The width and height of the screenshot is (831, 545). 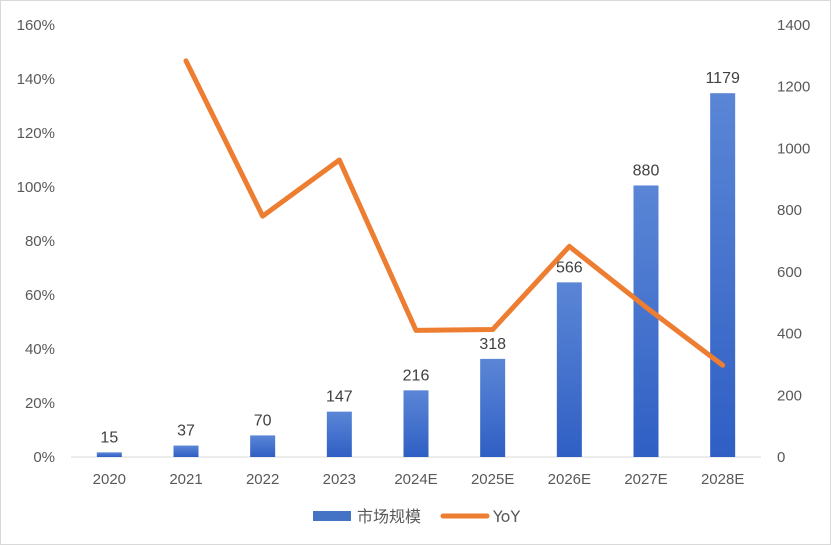 I want to click on x-axis-tick: 2020, so click(x=109, y=479).